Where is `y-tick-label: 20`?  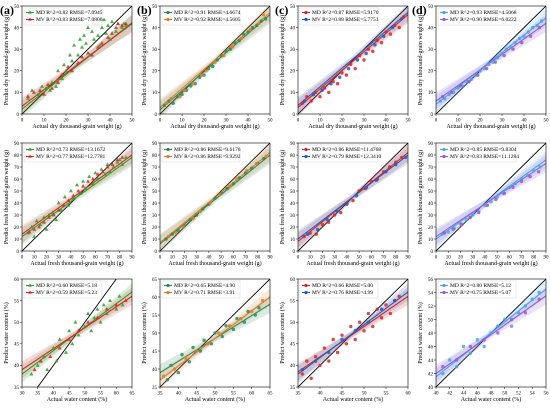
y-tick-label: 20 is located at coordinates (431, 72).